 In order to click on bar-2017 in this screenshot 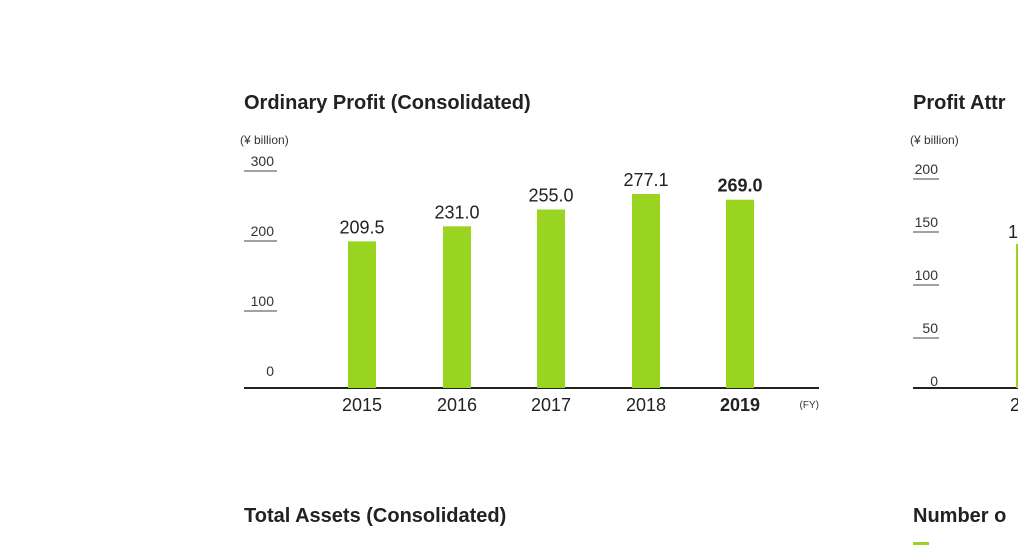, I will do `click(551, 298)`.